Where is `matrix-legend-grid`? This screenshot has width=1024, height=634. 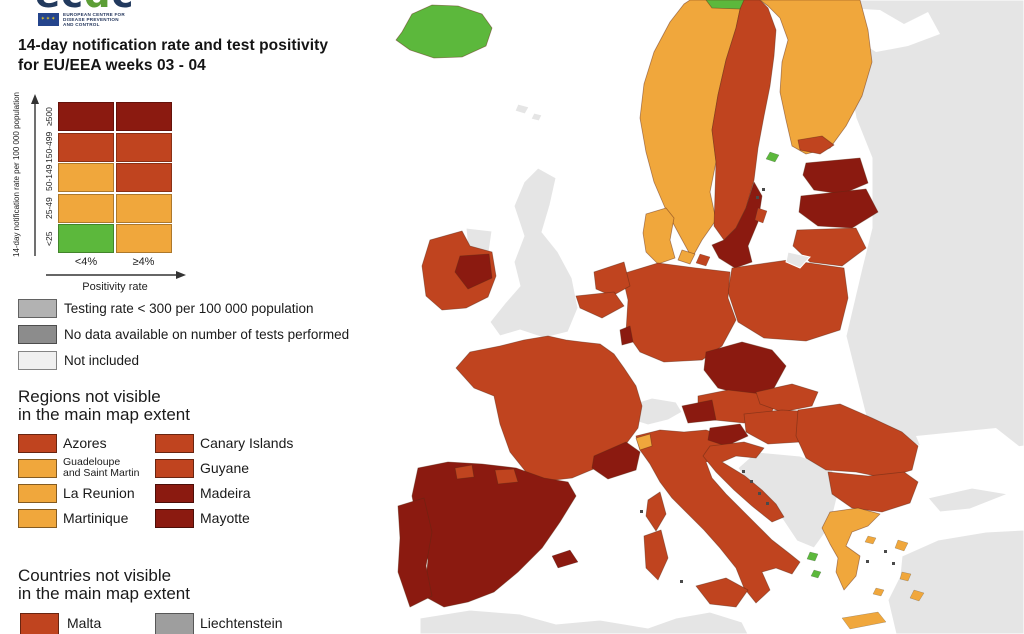
matrix-legend-grid is located at coordinates (115, 177).